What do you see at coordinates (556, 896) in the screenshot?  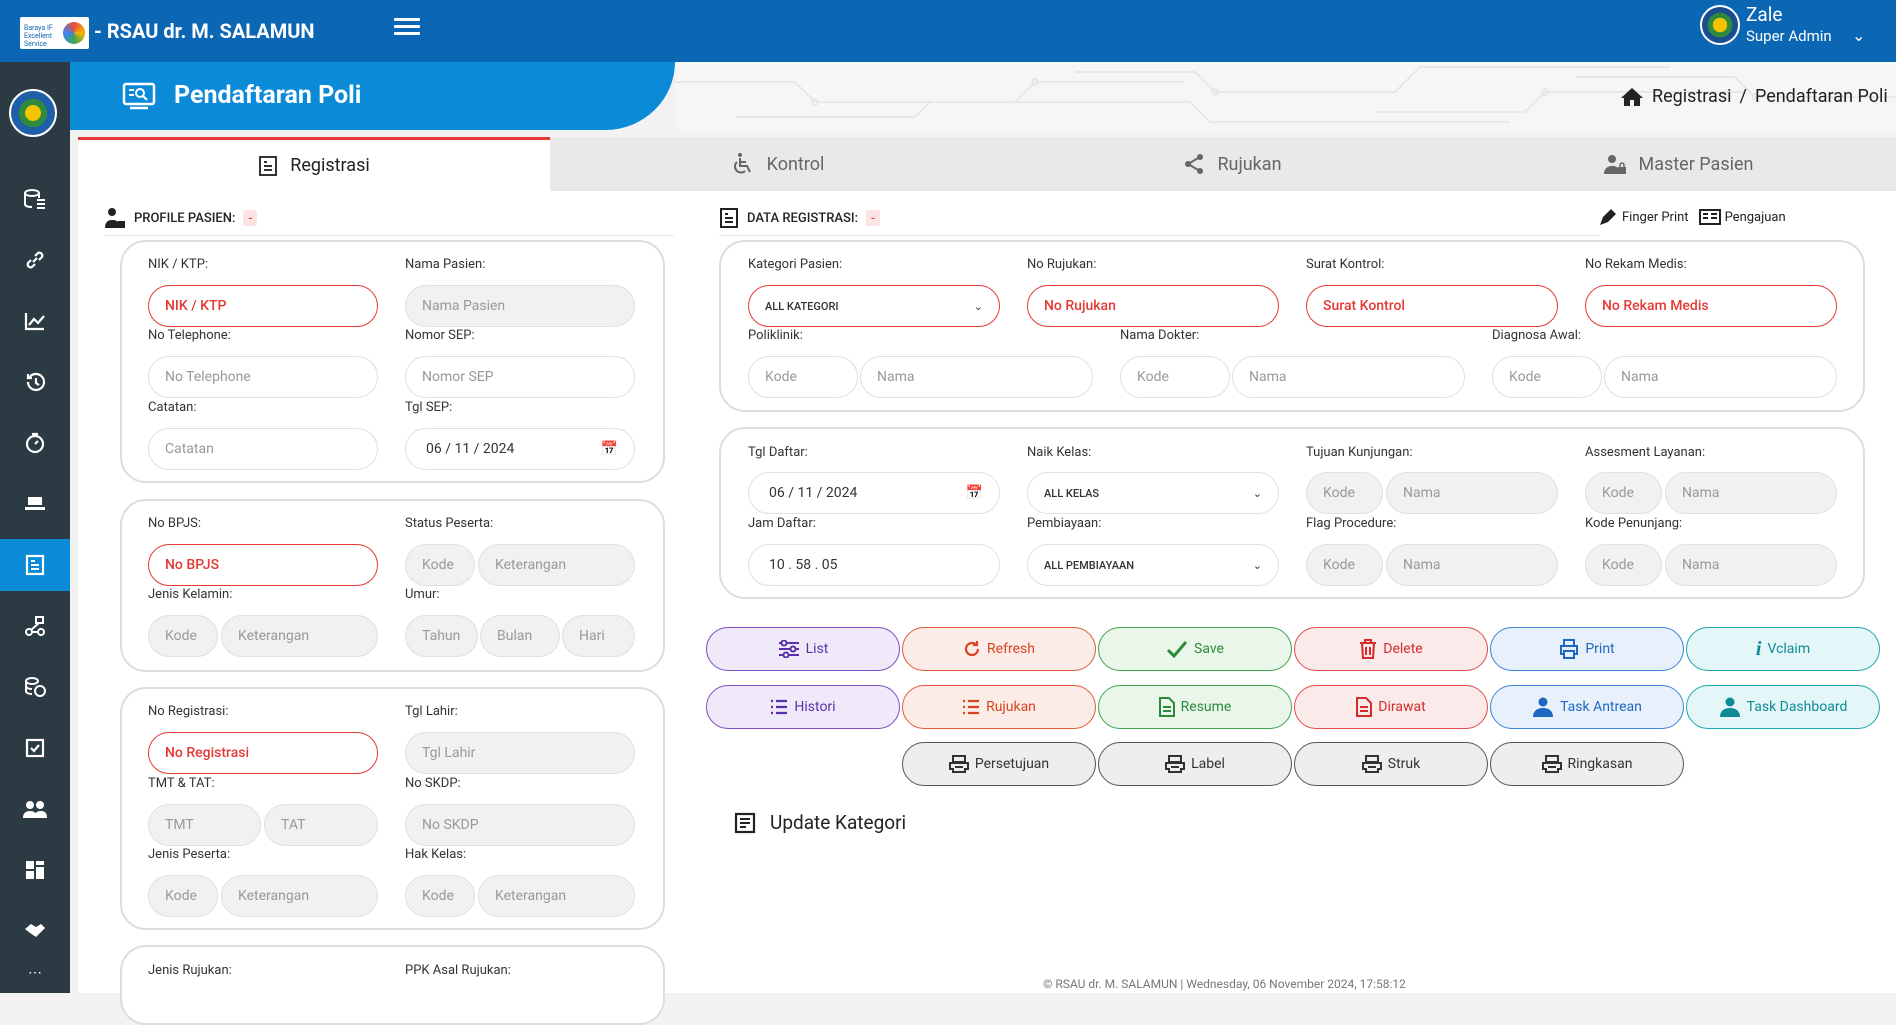 I see `hk-keterangan-input: Keterangan` at bounding box center [556, 896].